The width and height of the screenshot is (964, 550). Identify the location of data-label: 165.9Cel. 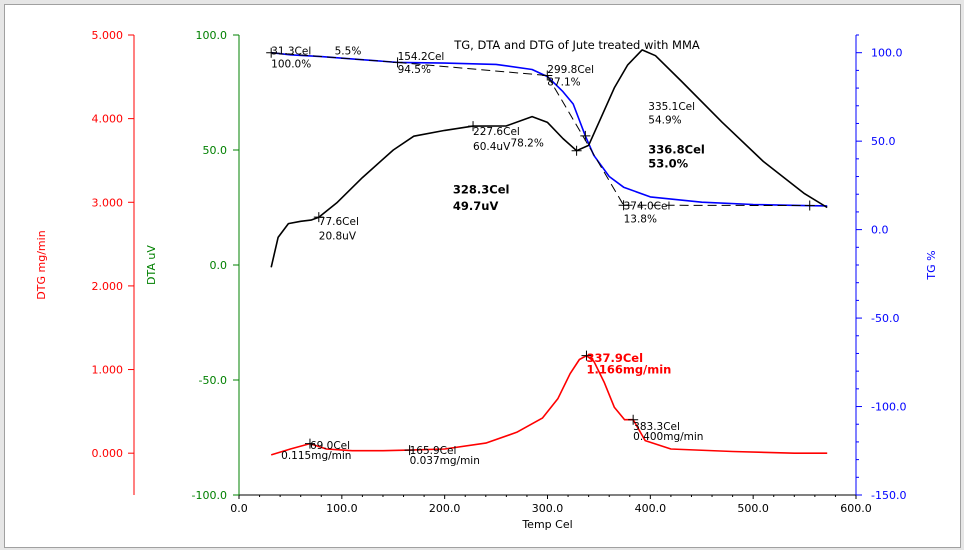
(433, 451).